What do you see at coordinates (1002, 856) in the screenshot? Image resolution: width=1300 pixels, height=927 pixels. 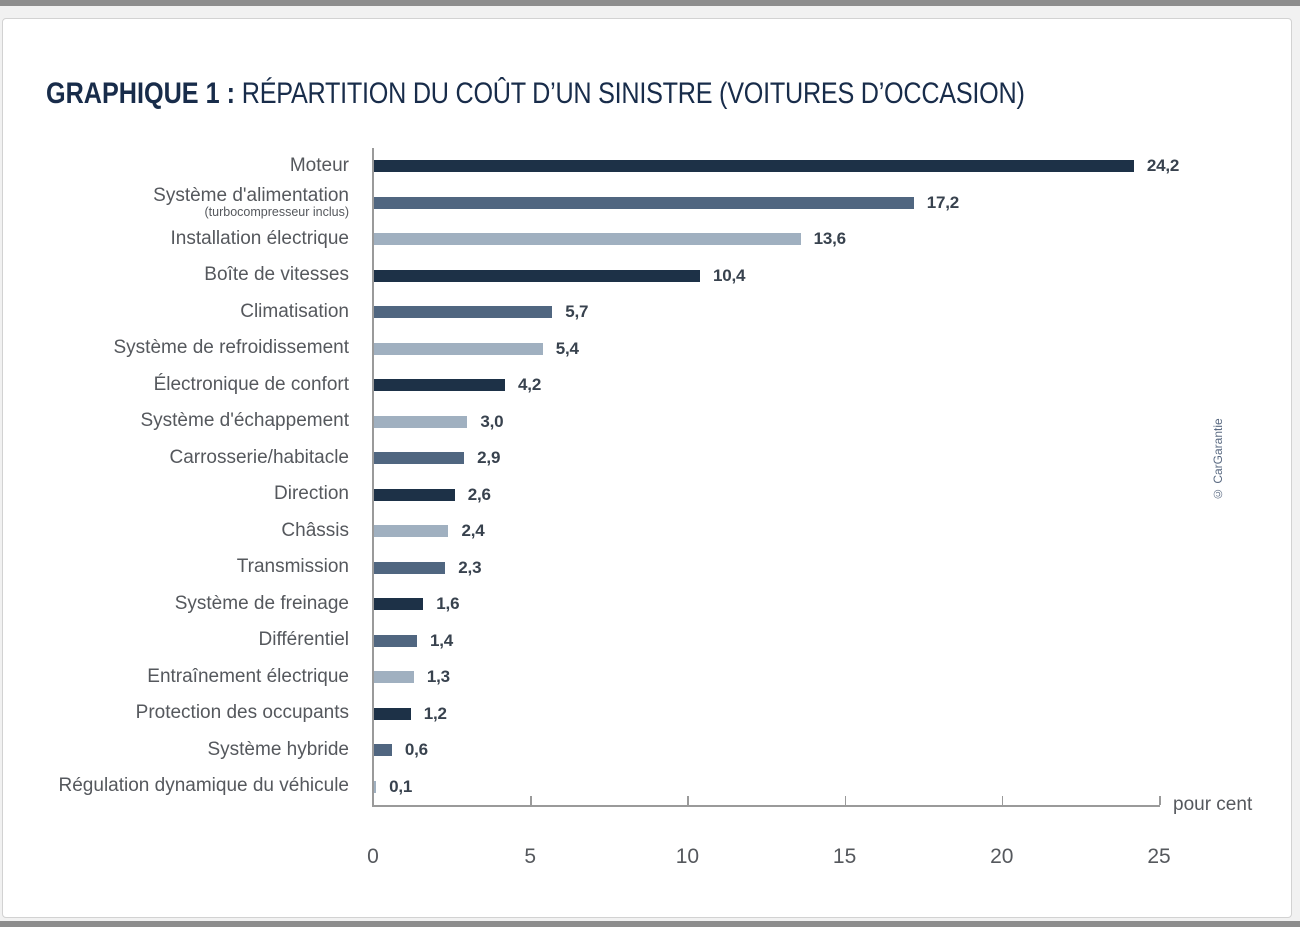 I see `x-axis-tick-label: 20` at bounding box center [1002, 856].